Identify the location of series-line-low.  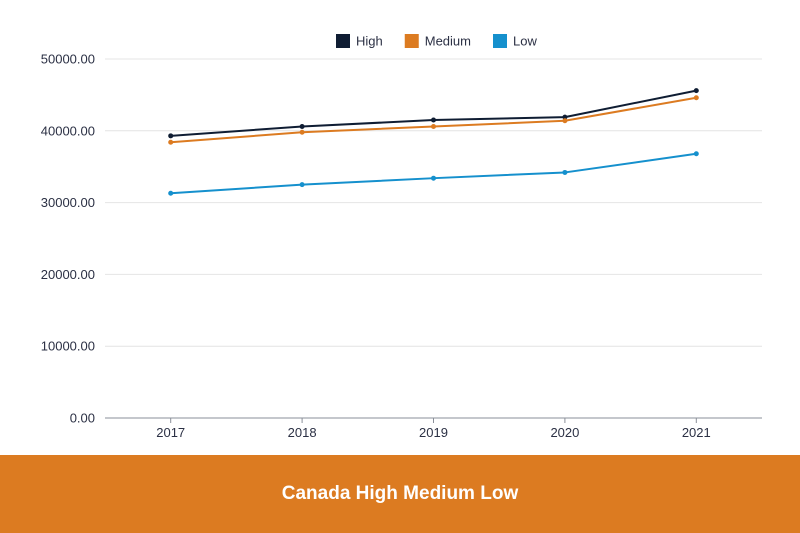
(433, 173).